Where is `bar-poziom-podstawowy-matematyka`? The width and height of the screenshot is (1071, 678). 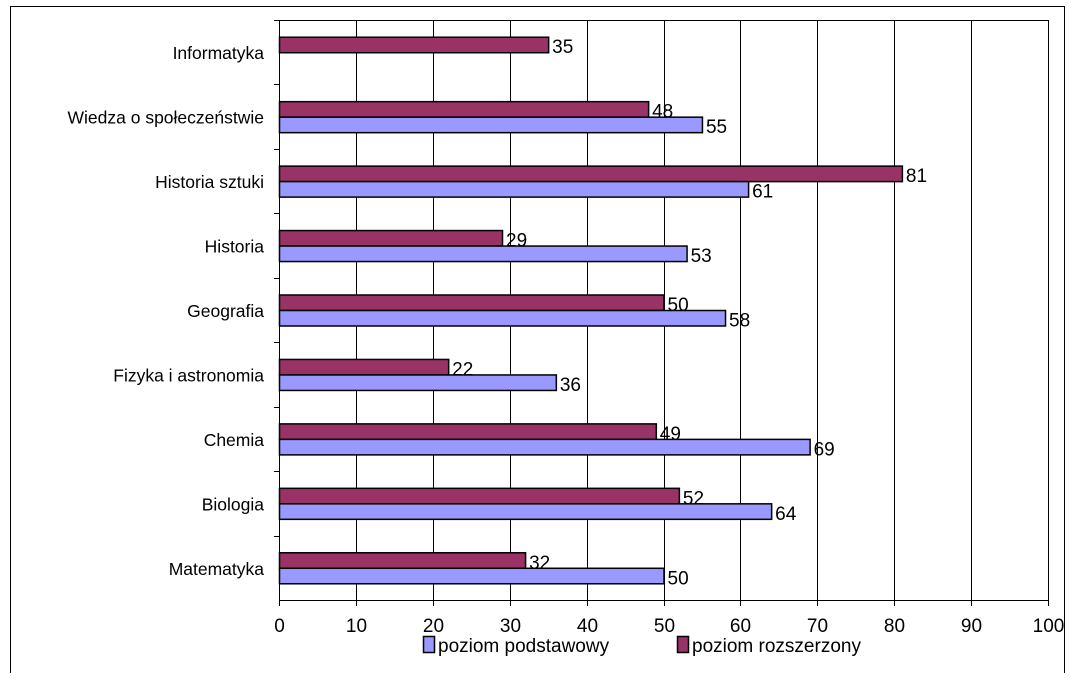 bar-poziom-podstawowy-matematyka is located at coordinates (471, 576).